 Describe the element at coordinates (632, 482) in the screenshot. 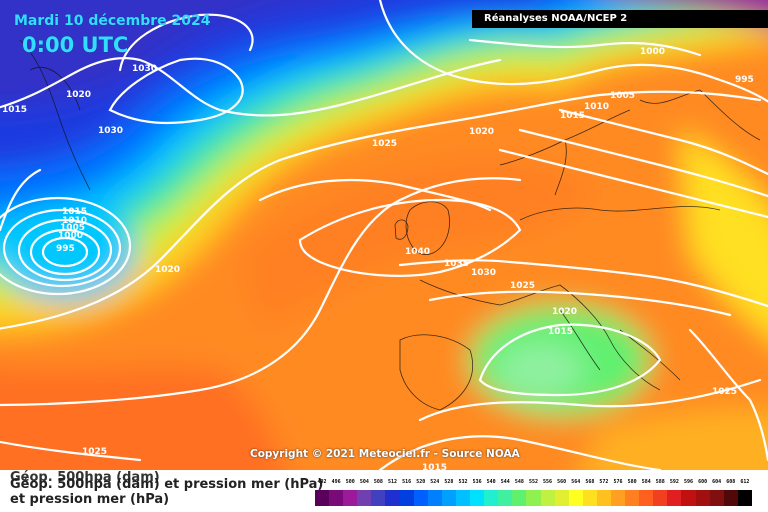

I see `scale-tick-label: 580` at that location.